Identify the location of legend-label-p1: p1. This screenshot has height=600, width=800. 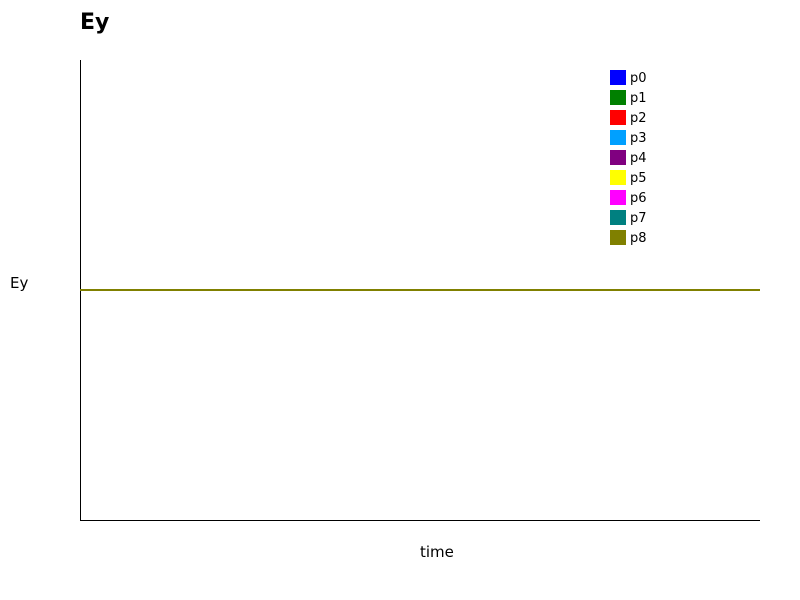
(638, 98).